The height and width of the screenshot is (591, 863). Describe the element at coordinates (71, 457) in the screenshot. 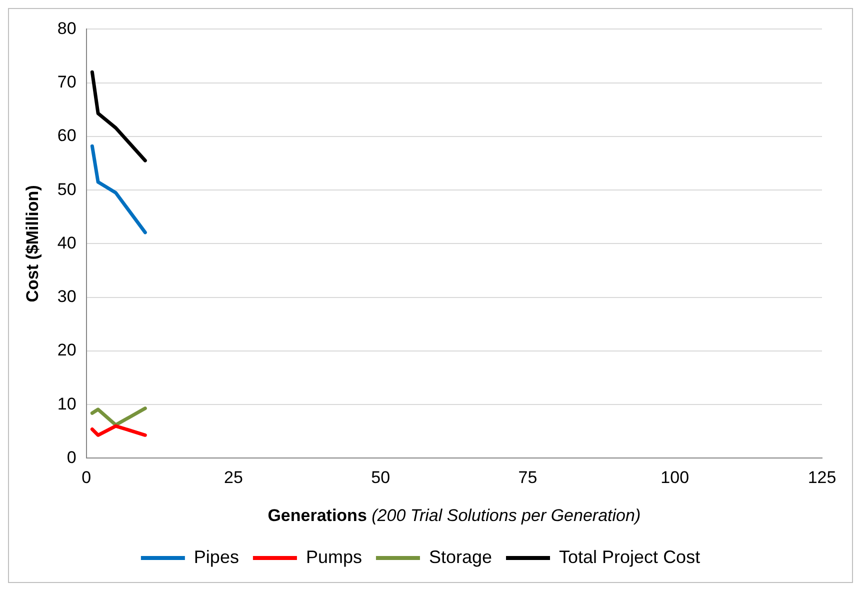

I see `y-tick-label: 0` at that location.